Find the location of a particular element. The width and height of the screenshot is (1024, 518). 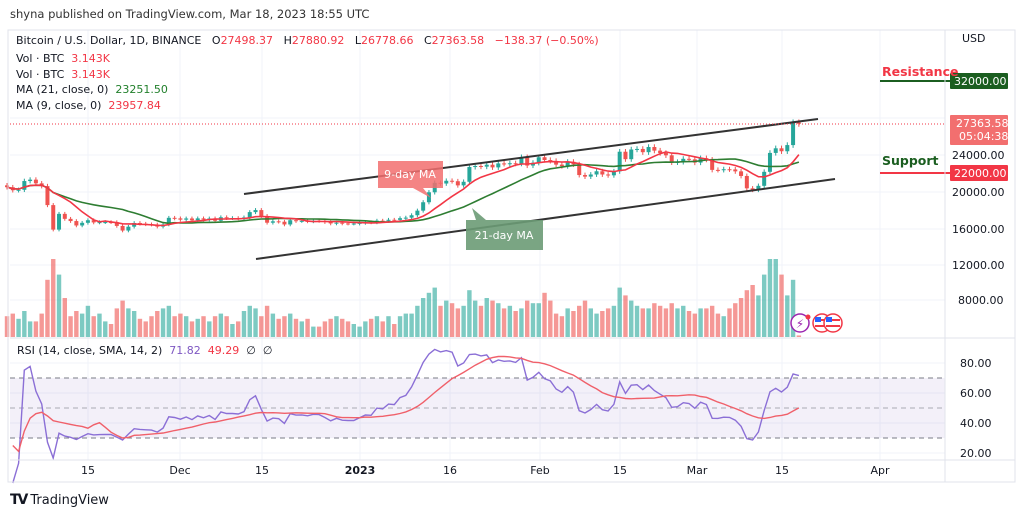

support-price: 22000.00 is located at coordinates (980, 173).